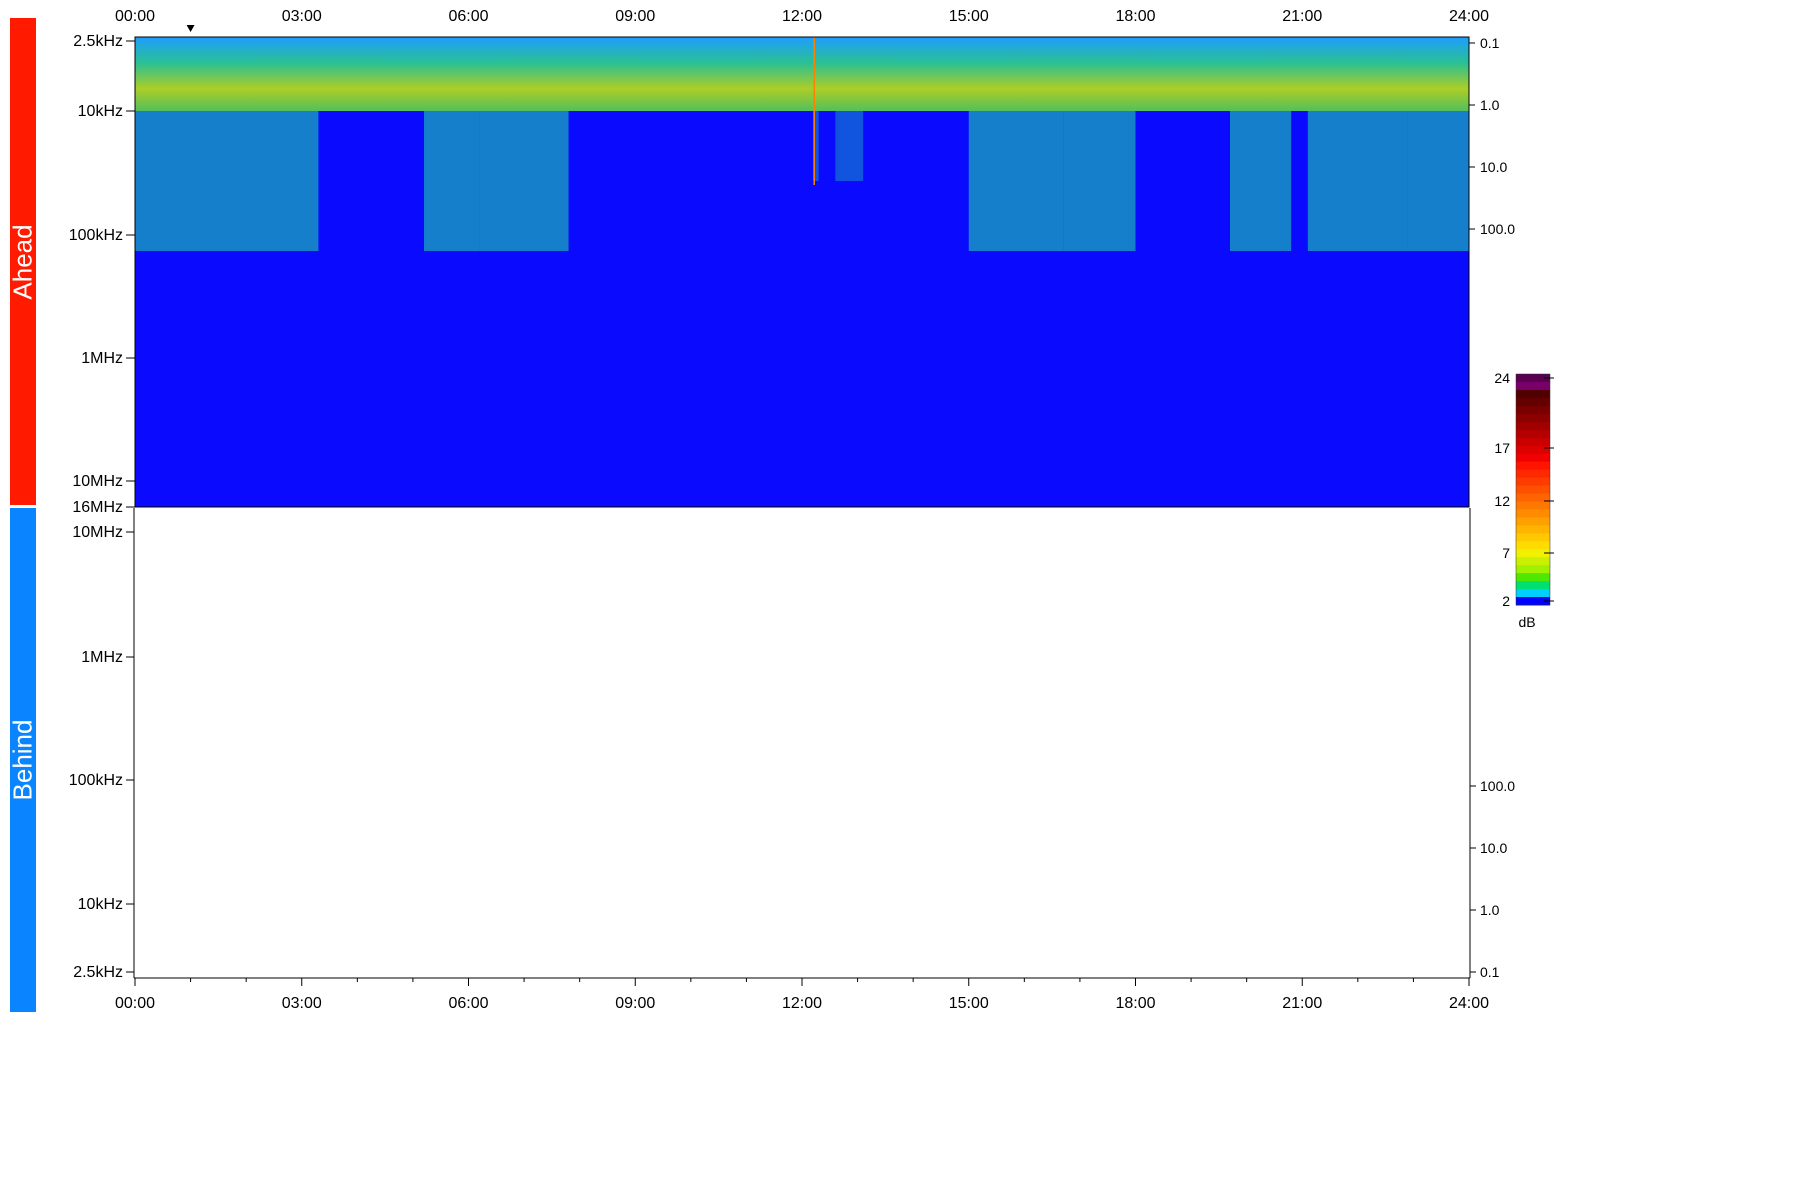  I want to click on y-tick-label-ahead: 100kHz, so click(96, 235).